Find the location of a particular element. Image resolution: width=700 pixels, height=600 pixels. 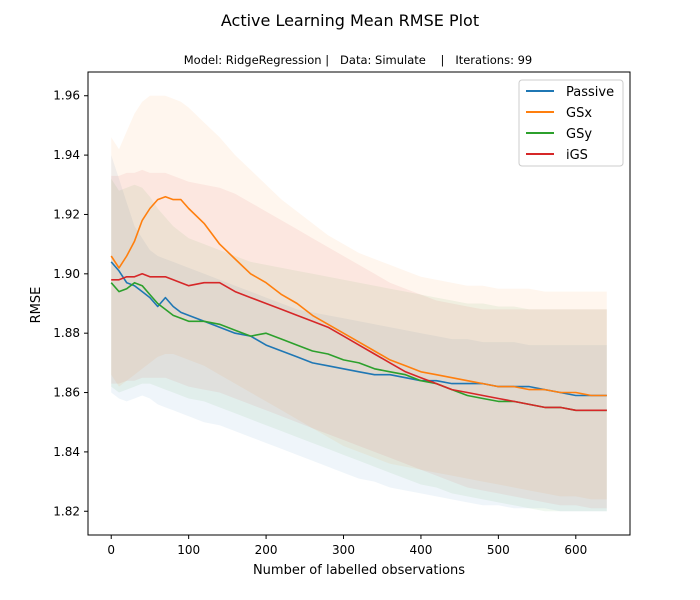

x-tick-label: 500 is located at coordinates (498, 550).